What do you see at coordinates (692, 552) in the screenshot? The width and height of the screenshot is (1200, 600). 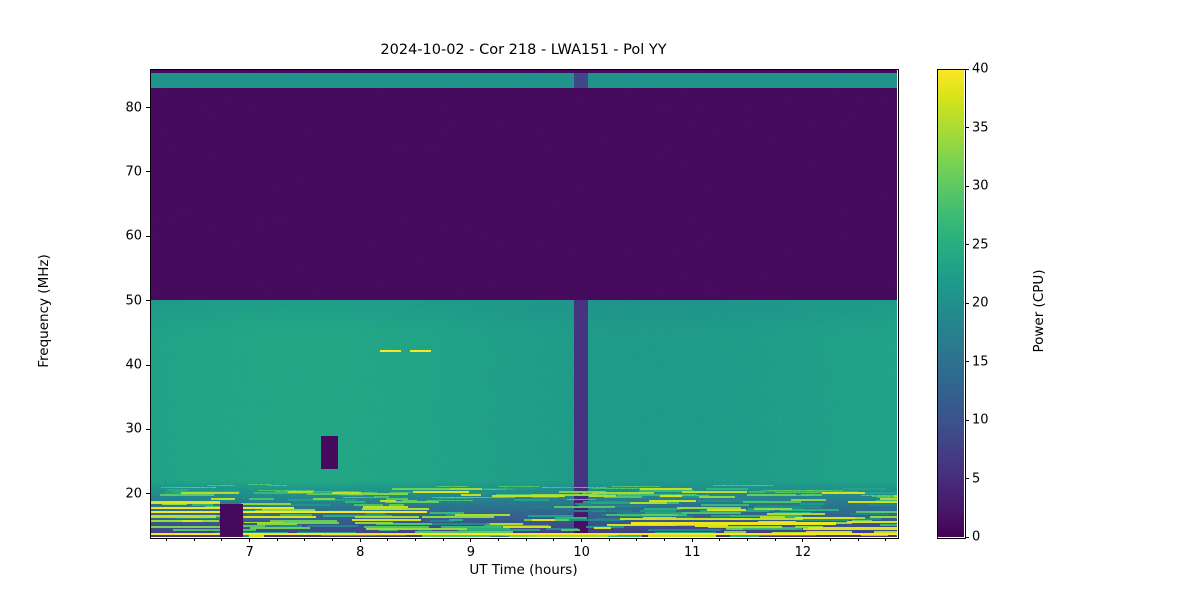 I see `x-tick-label: 11` at bounding box center [692, 552].